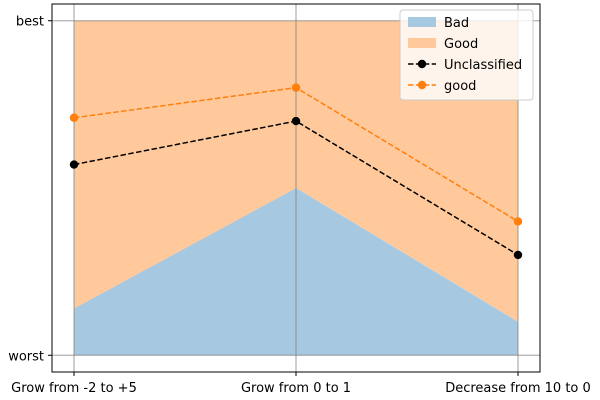 The width and height of the screenshot is (600, 400). I want to click on legend-label: Good, so click(461, 44).